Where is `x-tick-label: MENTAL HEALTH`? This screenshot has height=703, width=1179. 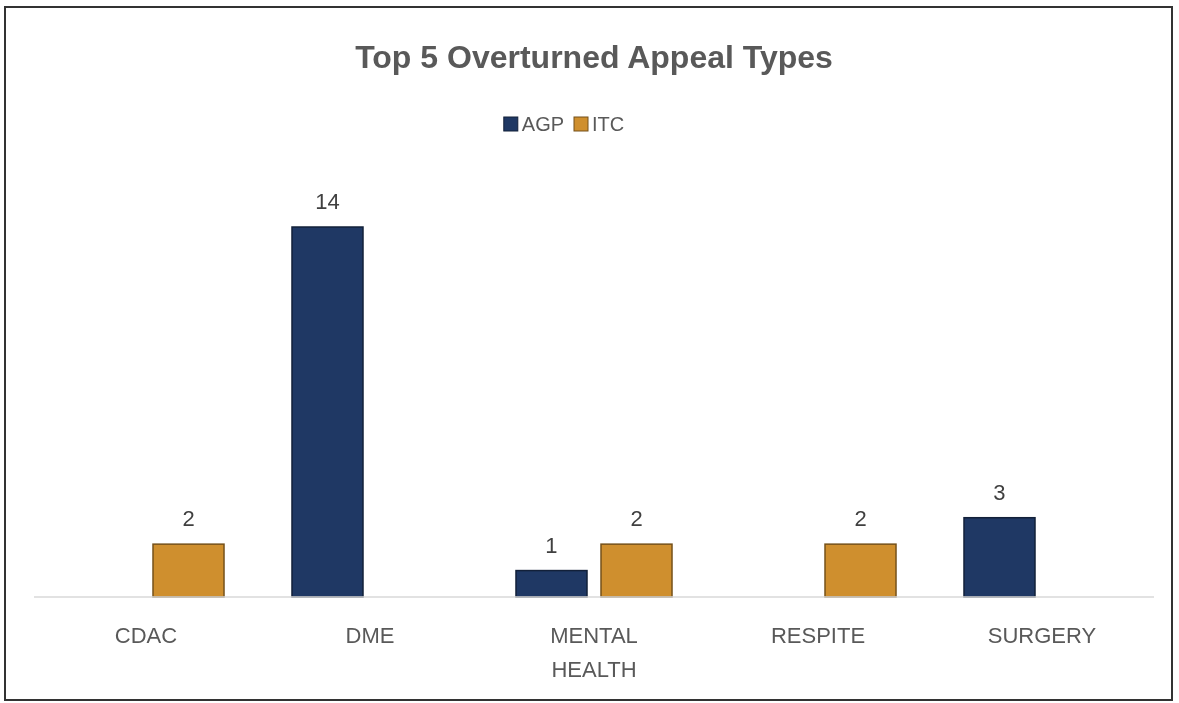
x-tick-label: MENTAL HEALTH is located at coordinates (594, 652).